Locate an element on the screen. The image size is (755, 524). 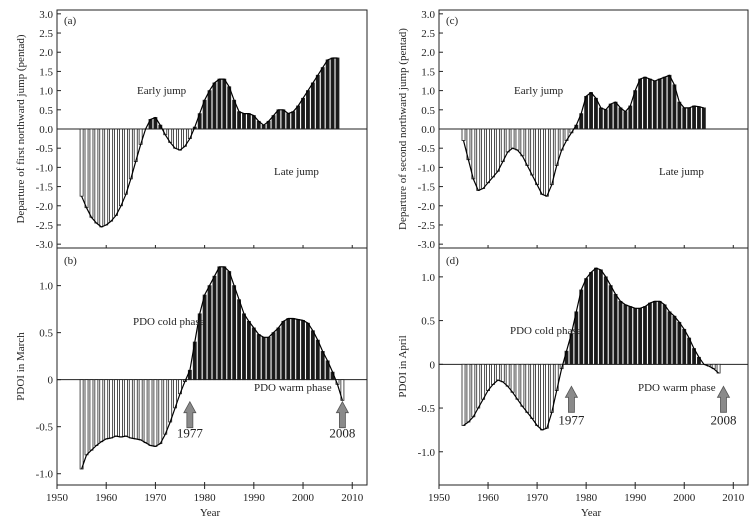
y-tick-label: -2.5 is located at coordinates (45, 226).